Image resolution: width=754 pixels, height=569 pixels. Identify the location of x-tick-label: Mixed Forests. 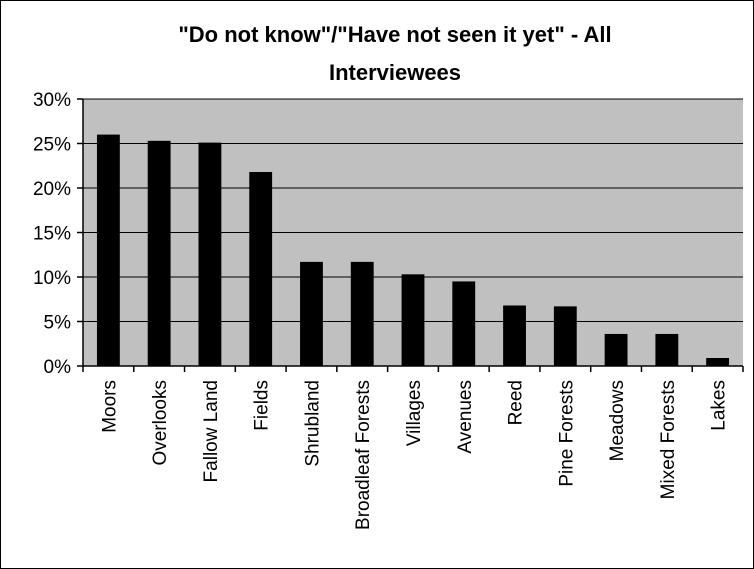
(668, 439).